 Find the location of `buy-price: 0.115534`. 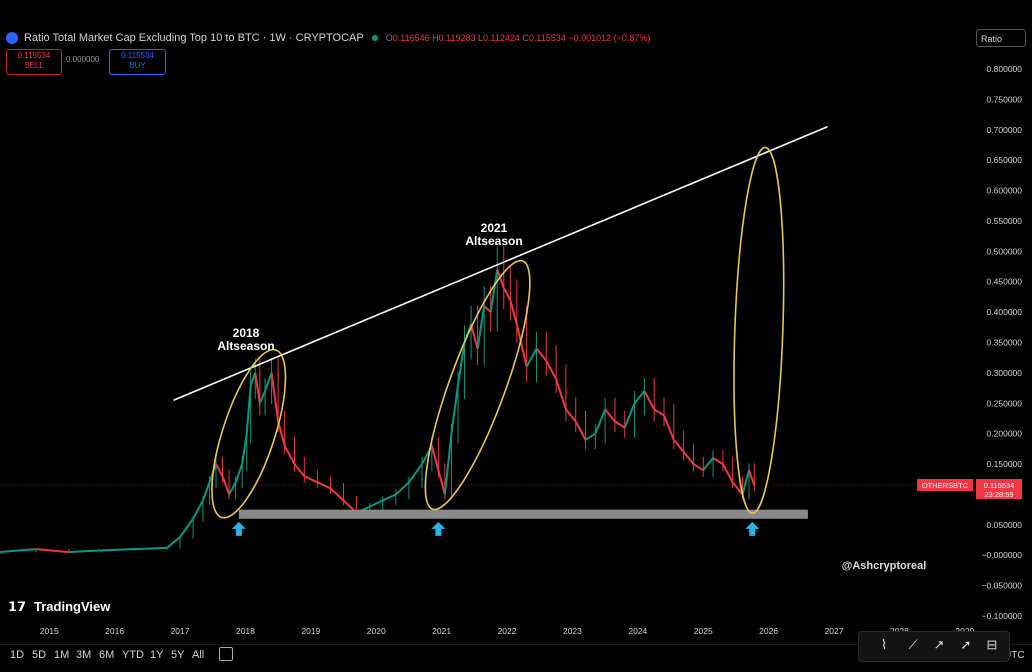

buy-price: 0.115534 is located at coordinates (137, 55).